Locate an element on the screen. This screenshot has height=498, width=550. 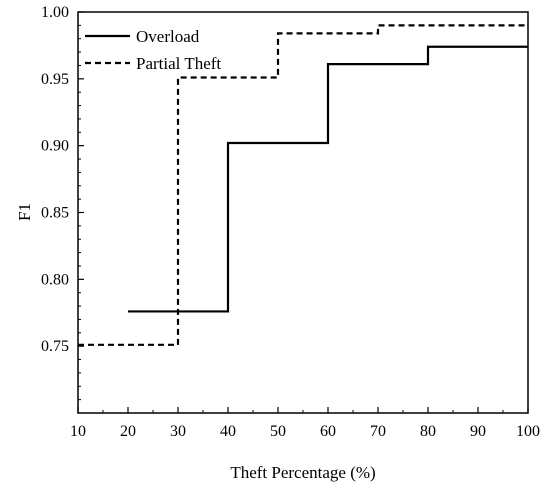
y-tick-label: 0.75 is located at coordinates (55, 346).